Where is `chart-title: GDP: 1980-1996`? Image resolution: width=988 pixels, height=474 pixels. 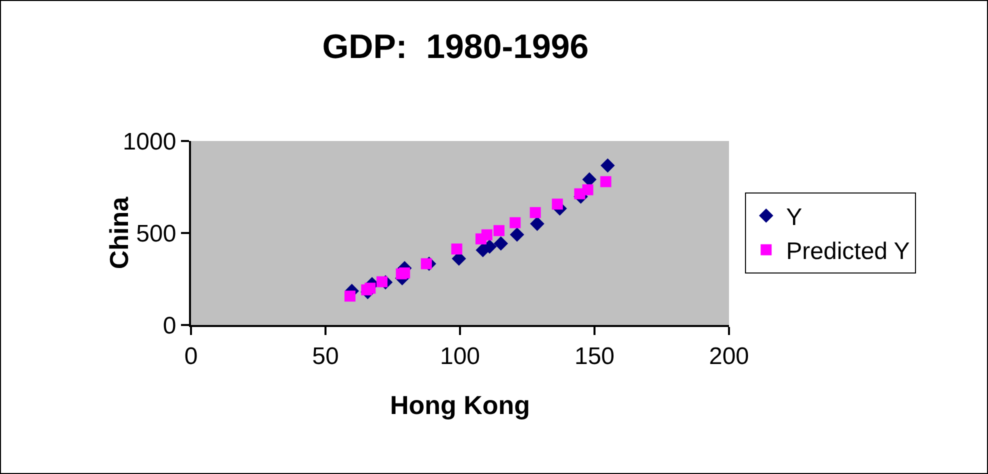 chart-title: GDP: 1980-1996 is located at coordinates (455, 47).